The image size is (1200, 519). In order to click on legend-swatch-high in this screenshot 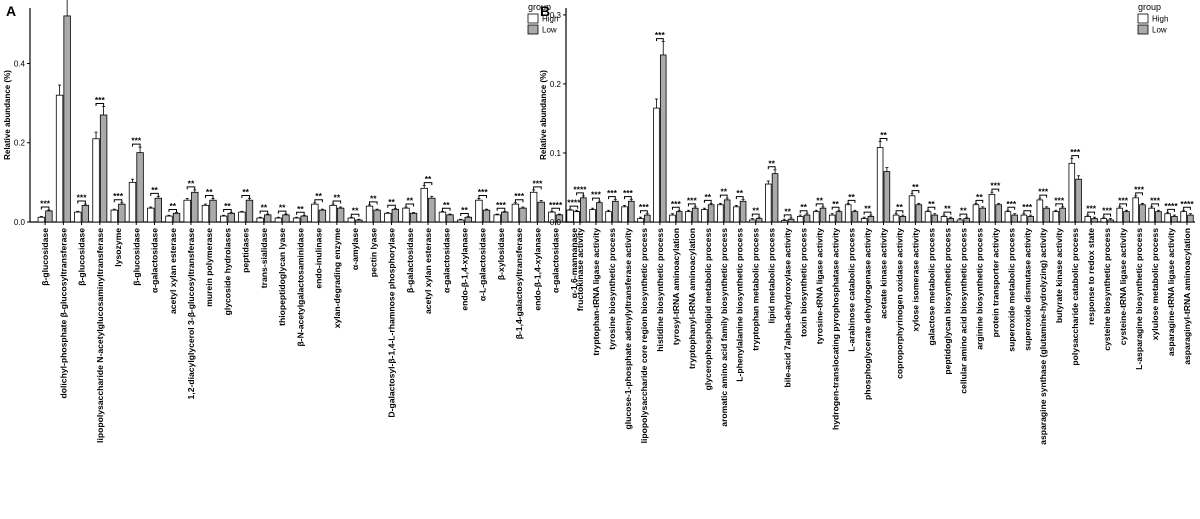, I will do `click(533, 18)`.